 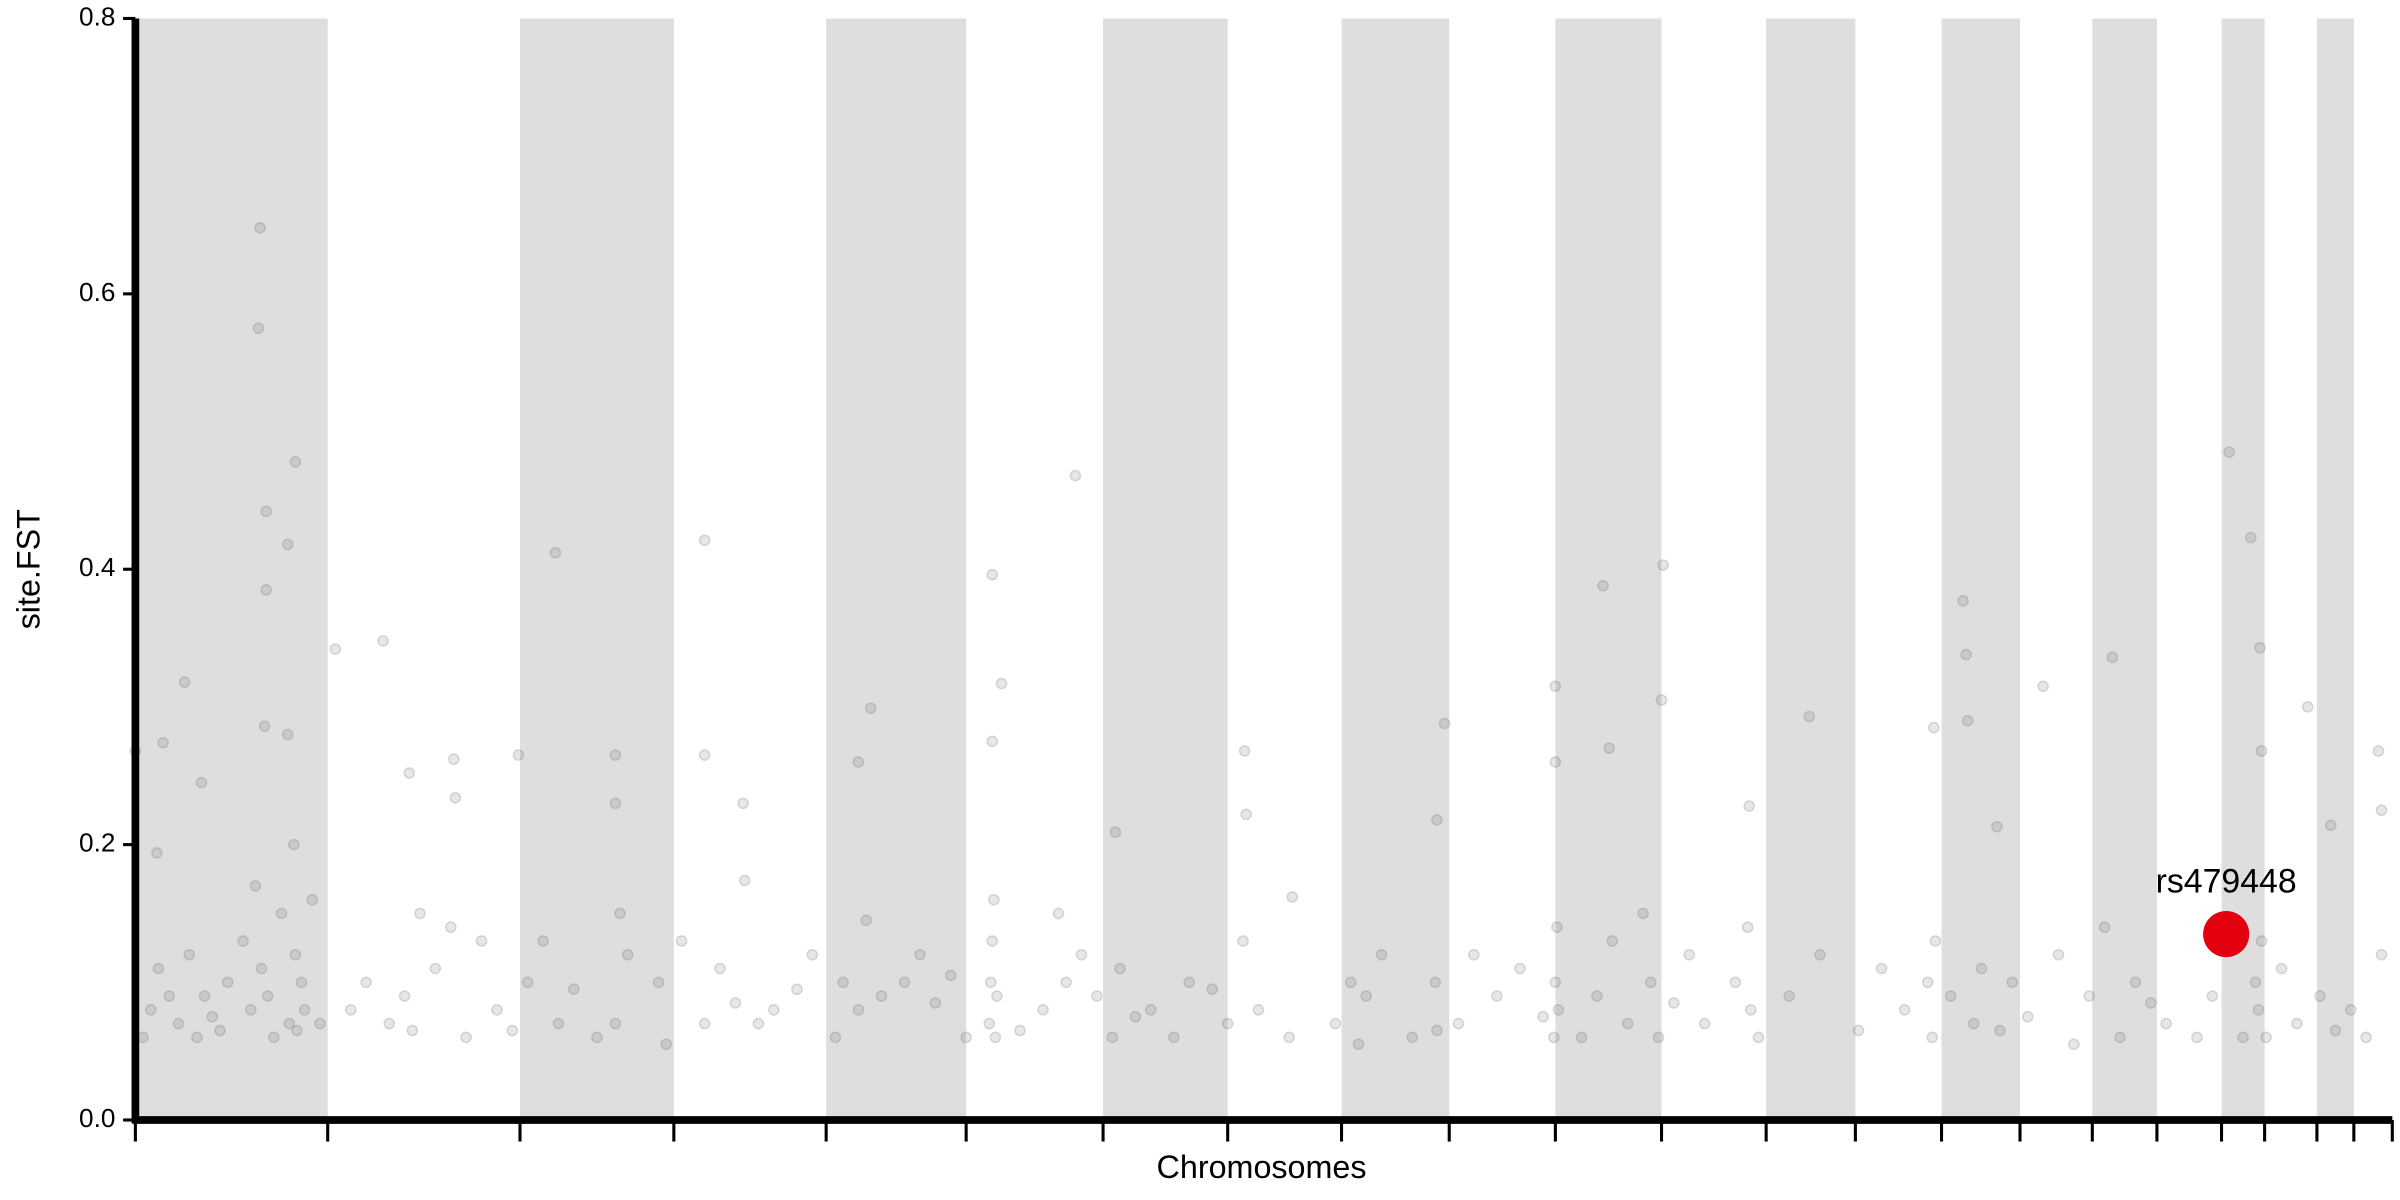 I want to click on y-tick-label: 0.8, so click(x=97, y=16).